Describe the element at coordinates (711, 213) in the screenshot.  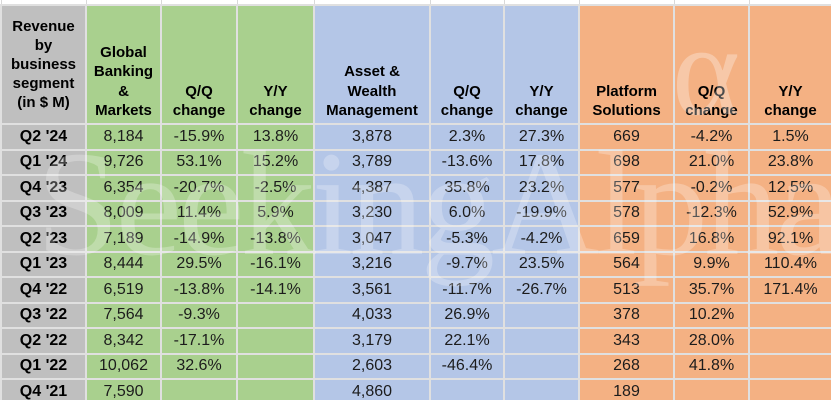
I see `cell-ps-qq-change: -12.3%` at that location.